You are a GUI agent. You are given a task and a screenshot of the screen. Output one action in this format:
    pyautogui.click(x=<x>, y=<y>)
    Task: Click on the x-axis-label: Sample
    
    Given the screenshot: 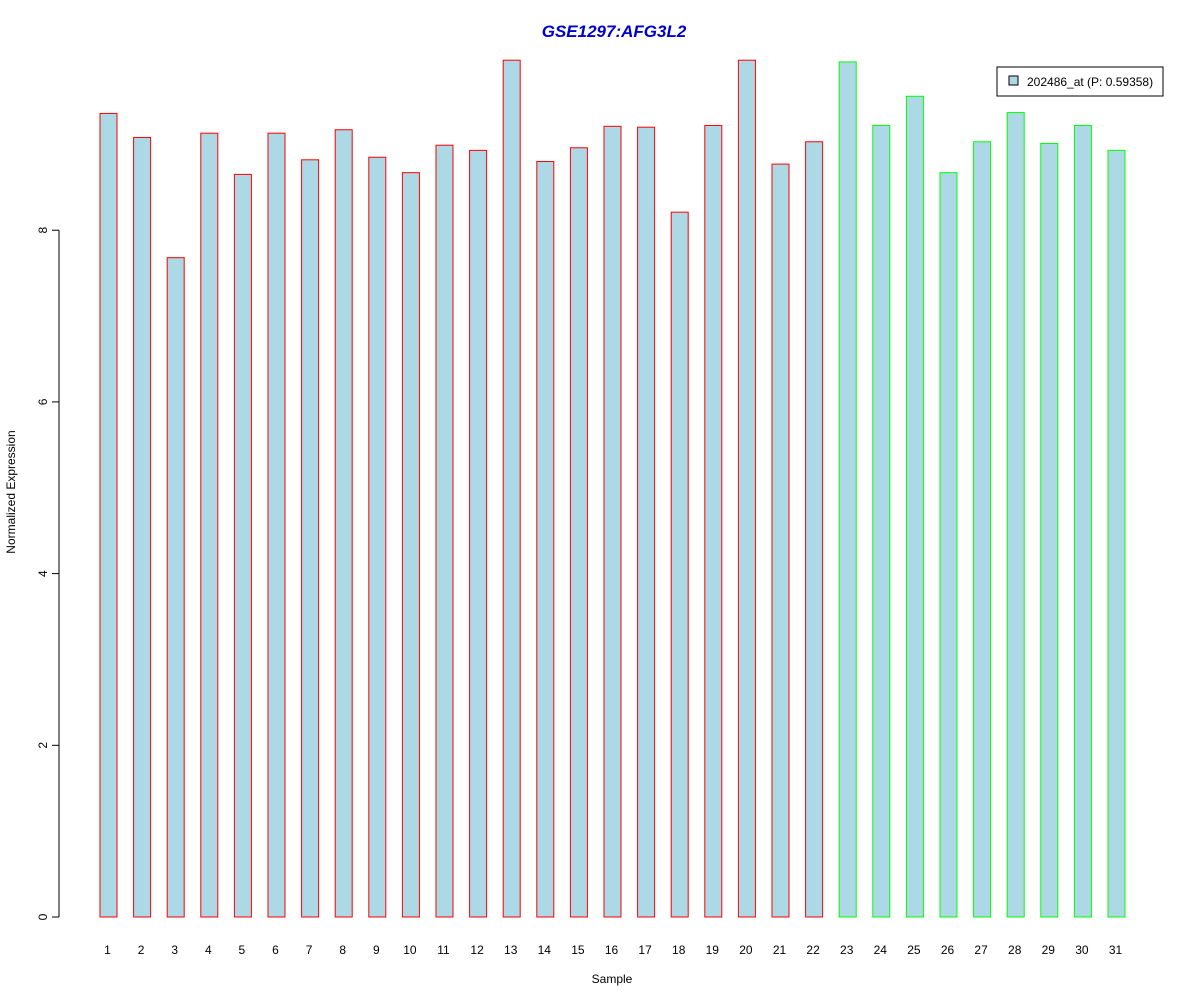 What is the action you would take?
    pyautogui.click(x=612, y=979)
    